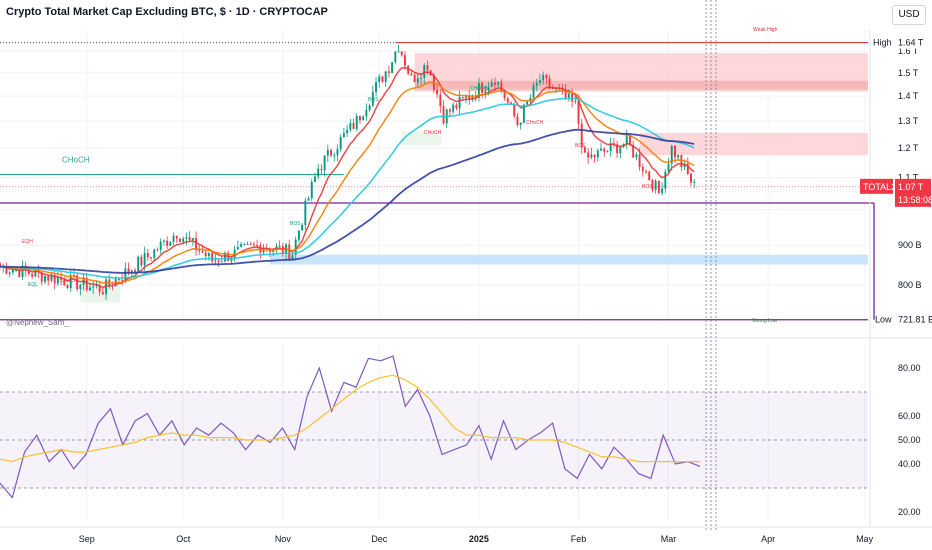  Describe the element at coordinates (641, 86) in the screenshot. I see `resistance-zone-core` at that location.